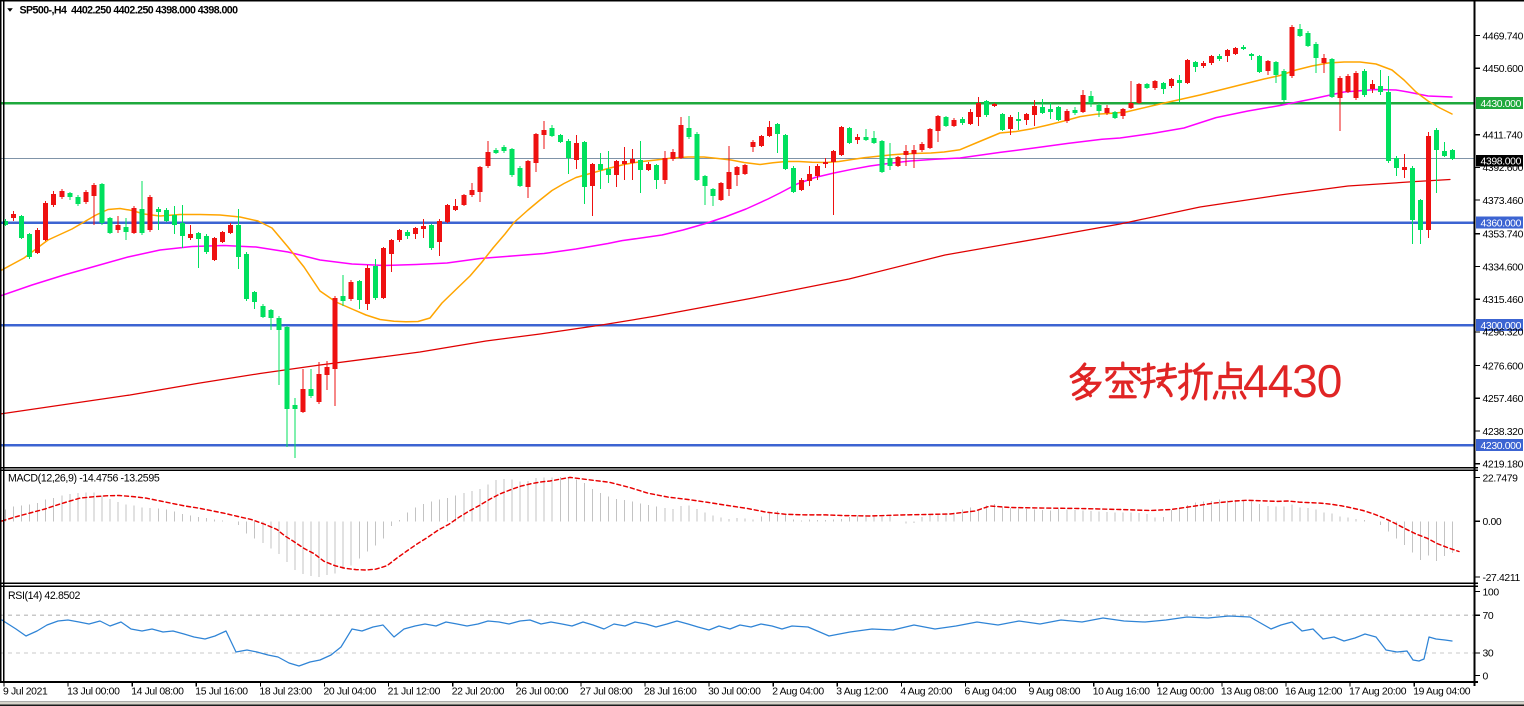 This screenshot has height=706, width=1524. Describe the element at coordinates (1491, 592) in the screenshot. I see `svg-text: 100` at that location.